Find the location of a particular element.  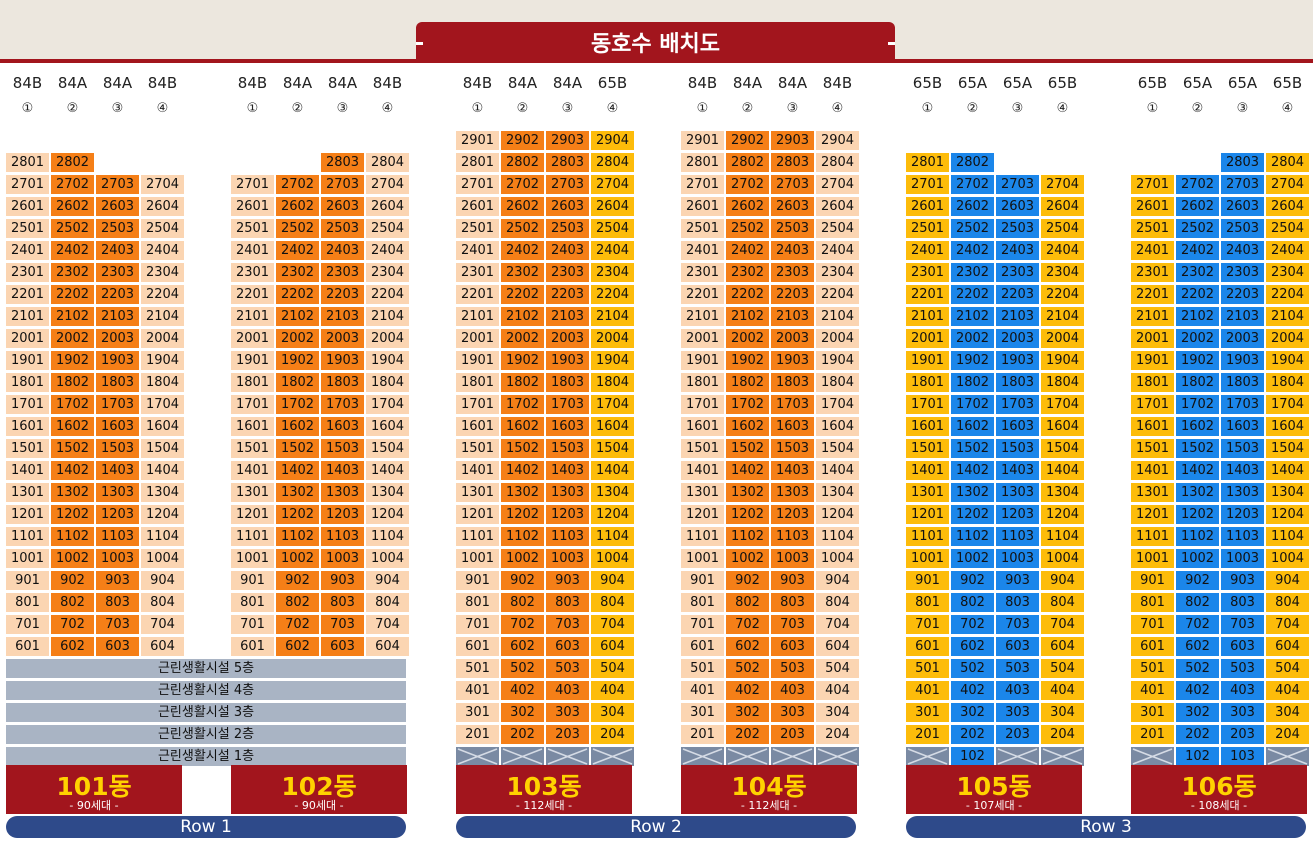

unit-cell: 2404 is located at coordinates (837, 250).